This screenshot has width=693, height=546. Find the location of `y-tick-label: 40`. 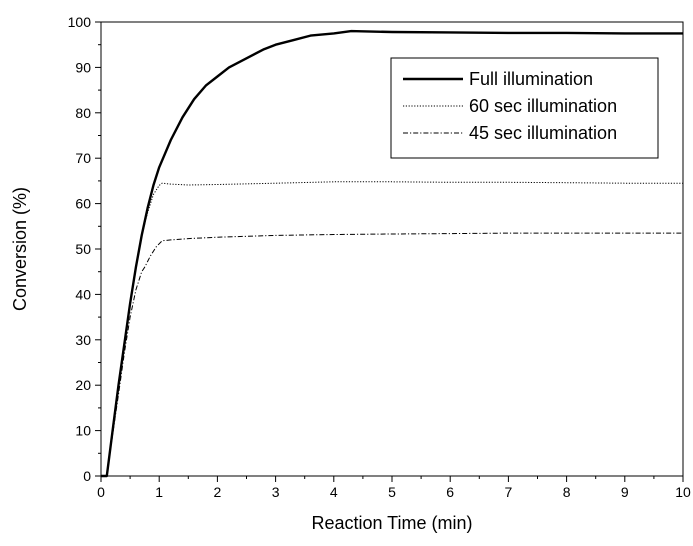

y-tick-label: 40 is located at coordinates (83, 294).